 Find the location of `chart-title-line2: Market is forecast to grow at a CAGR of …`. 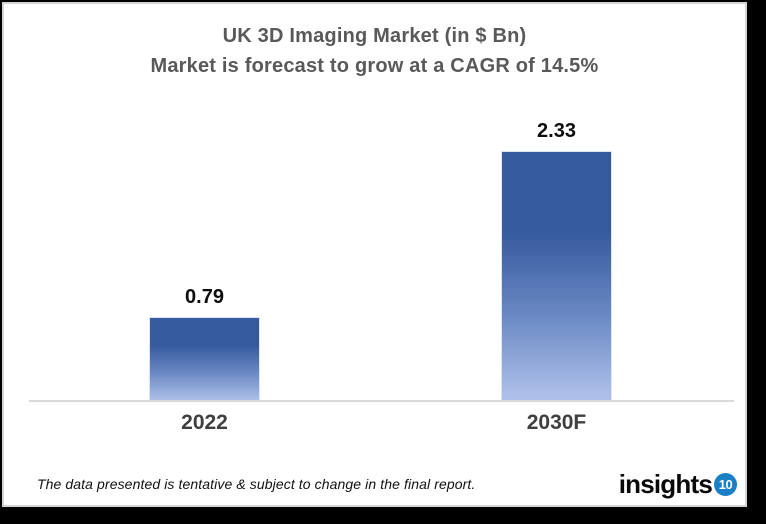

chart-title-line2: Market is forecast to grow at a CAGR of … is located at coordinates (374, 66).